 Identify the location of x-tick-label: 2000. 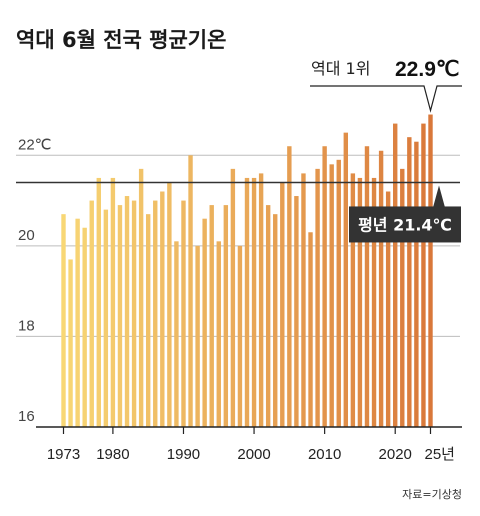
(253, 454).